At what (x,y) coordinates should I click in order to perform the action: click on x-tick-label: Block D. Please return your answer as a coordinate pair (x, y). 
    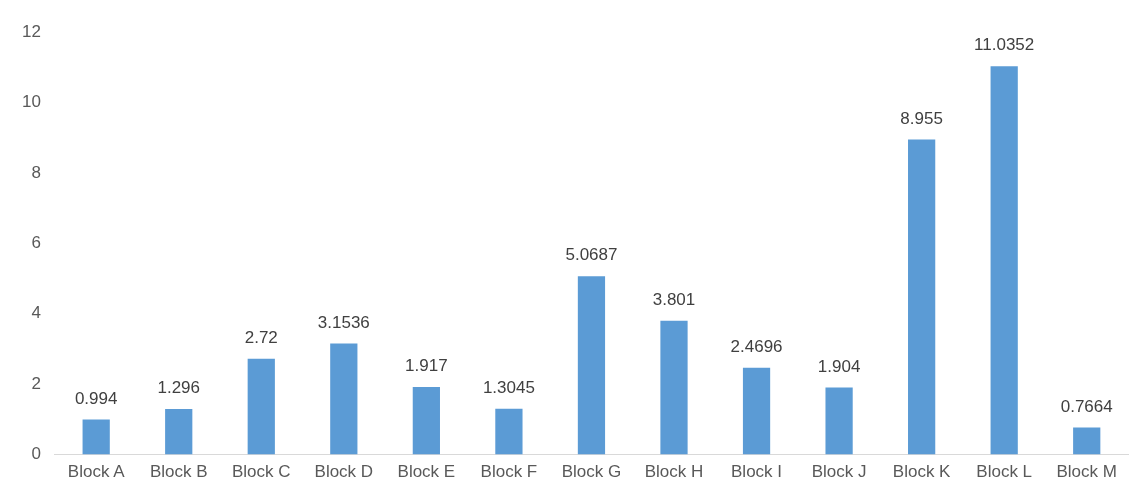
    Looking at the image, I should click on (344, 472).